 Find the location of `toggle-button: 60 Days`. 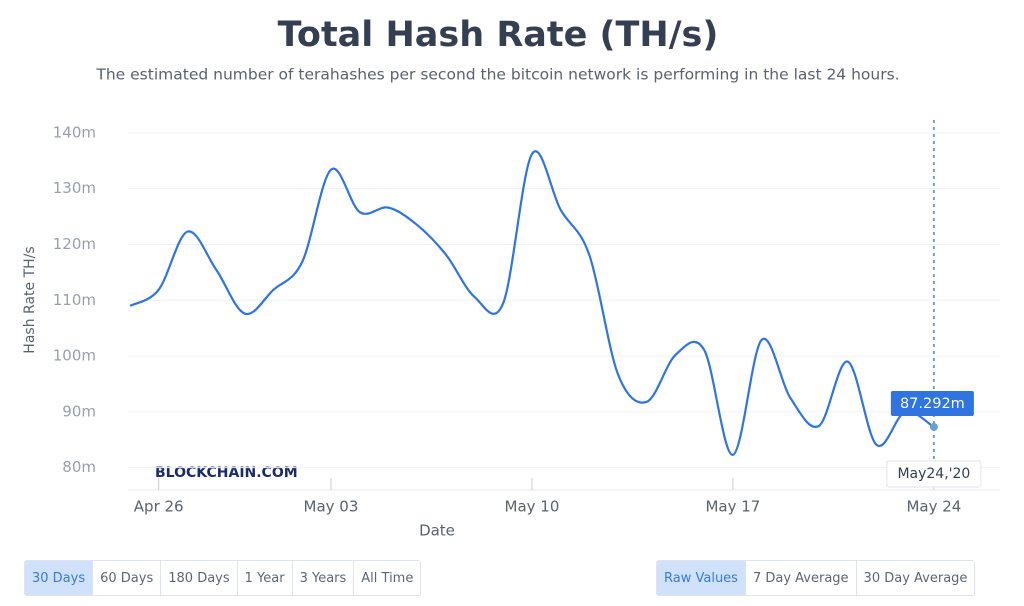

toggle-button: 60 Days is located at coordinates (127, 578).